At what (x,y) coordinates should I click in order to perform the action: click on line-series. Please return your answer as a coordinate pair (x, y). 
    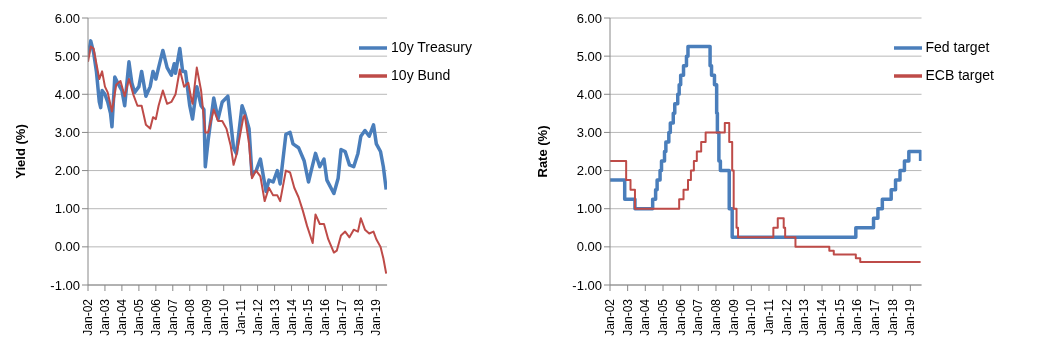
    Looking at the image, I should click on (238, 117).